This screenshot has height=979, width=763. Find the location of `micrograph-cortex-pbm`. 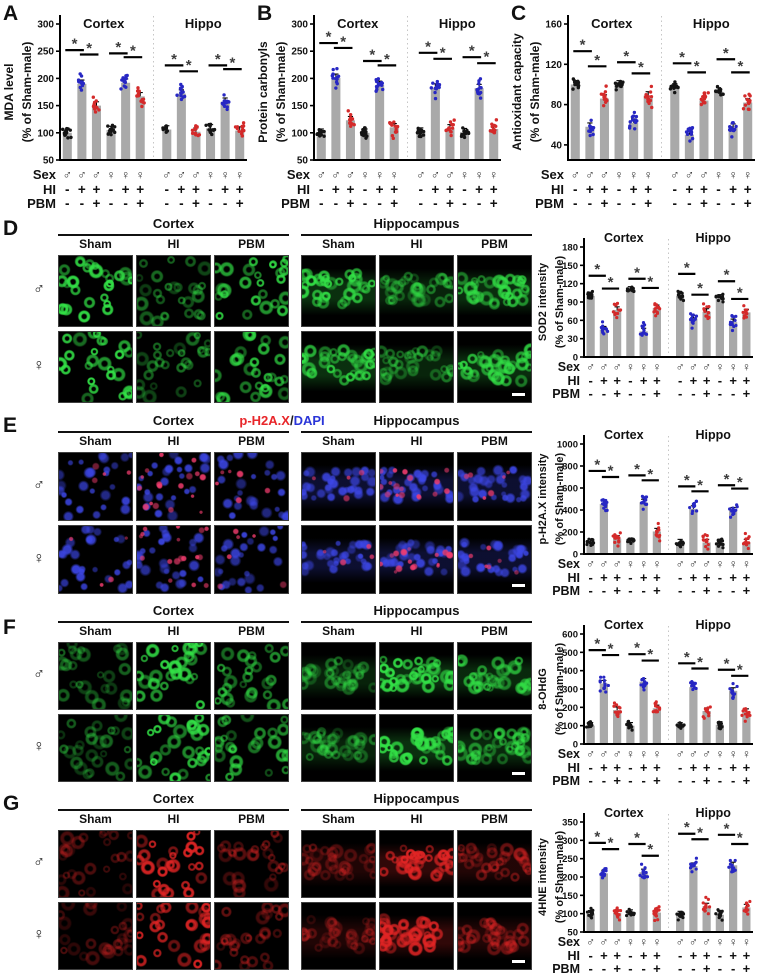

micrograph-cortex-pbm is located at coordinates (251, 367).